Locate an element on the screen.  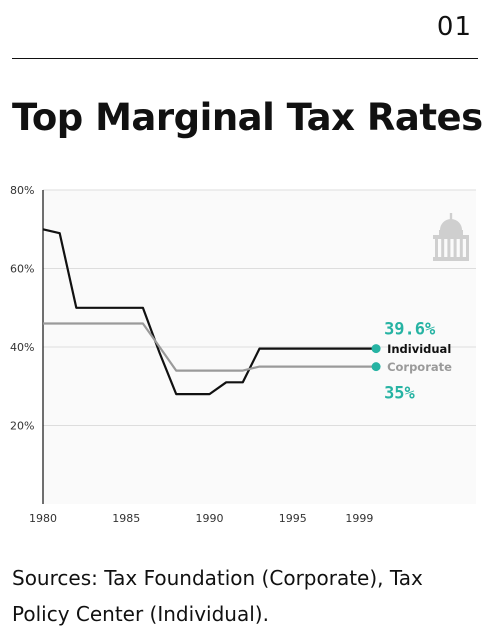
x-tick-label-1995: 1995 is located at coordinates (293, 518).